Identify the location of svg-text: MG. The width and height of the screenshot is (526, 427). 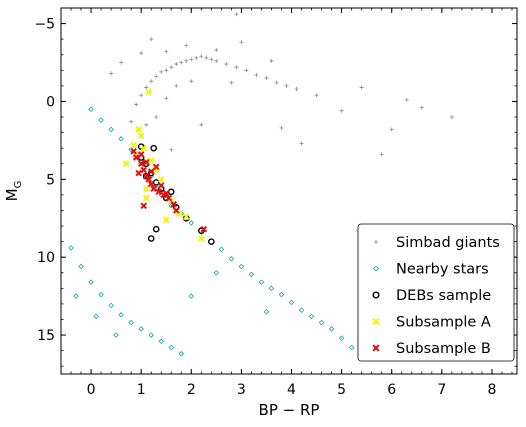
(13, 191).